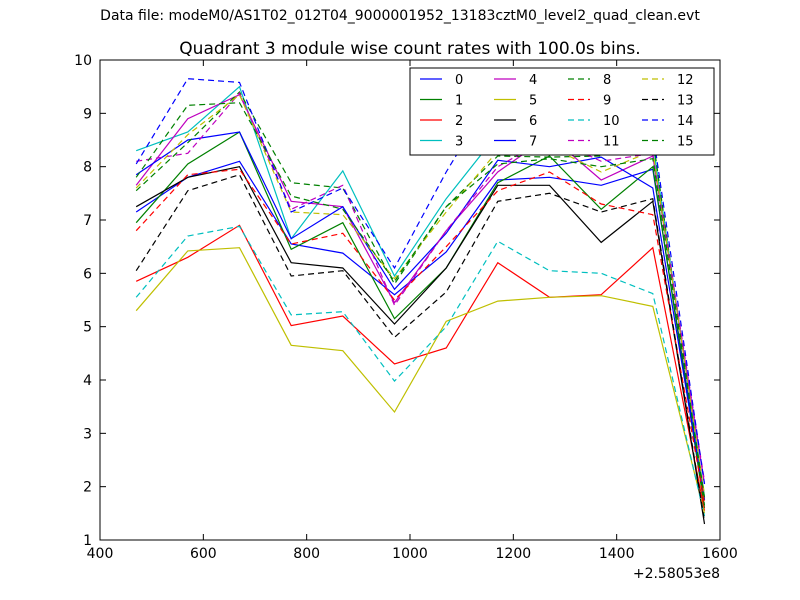 This screenshot has height=600, width=800. What do you see at coordinates (83, 61) in the screenshot?
I see `y-tick-label: 10` at bounding box center [83, 61].